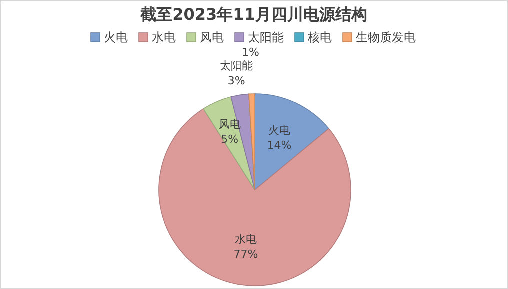 Image resolution: width=508 pixels, height=289 pixels. What do you see at coordinates (251, 53) in the screenshot?
I see `data-label: 1%` at bounding box center [251, 53].